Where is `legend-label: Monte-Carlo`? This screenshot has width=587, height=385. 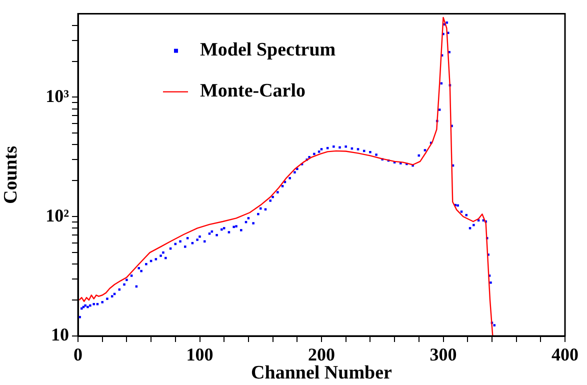 legend-label: Monte-Carlo is located at coordinates (253, 91).